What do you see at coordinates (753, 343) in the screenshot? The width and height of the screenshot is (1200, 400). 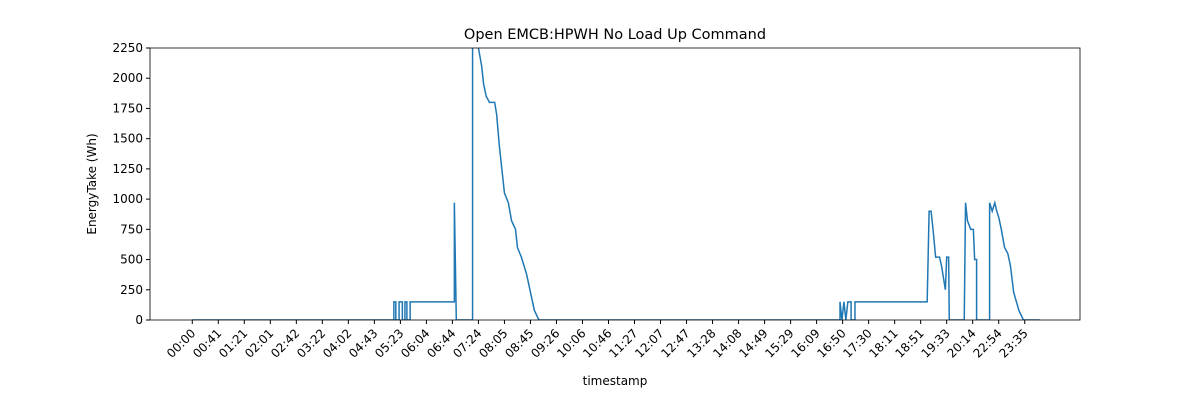 I see `x-tick-label: 14:49` at bounding box center [753, 343].